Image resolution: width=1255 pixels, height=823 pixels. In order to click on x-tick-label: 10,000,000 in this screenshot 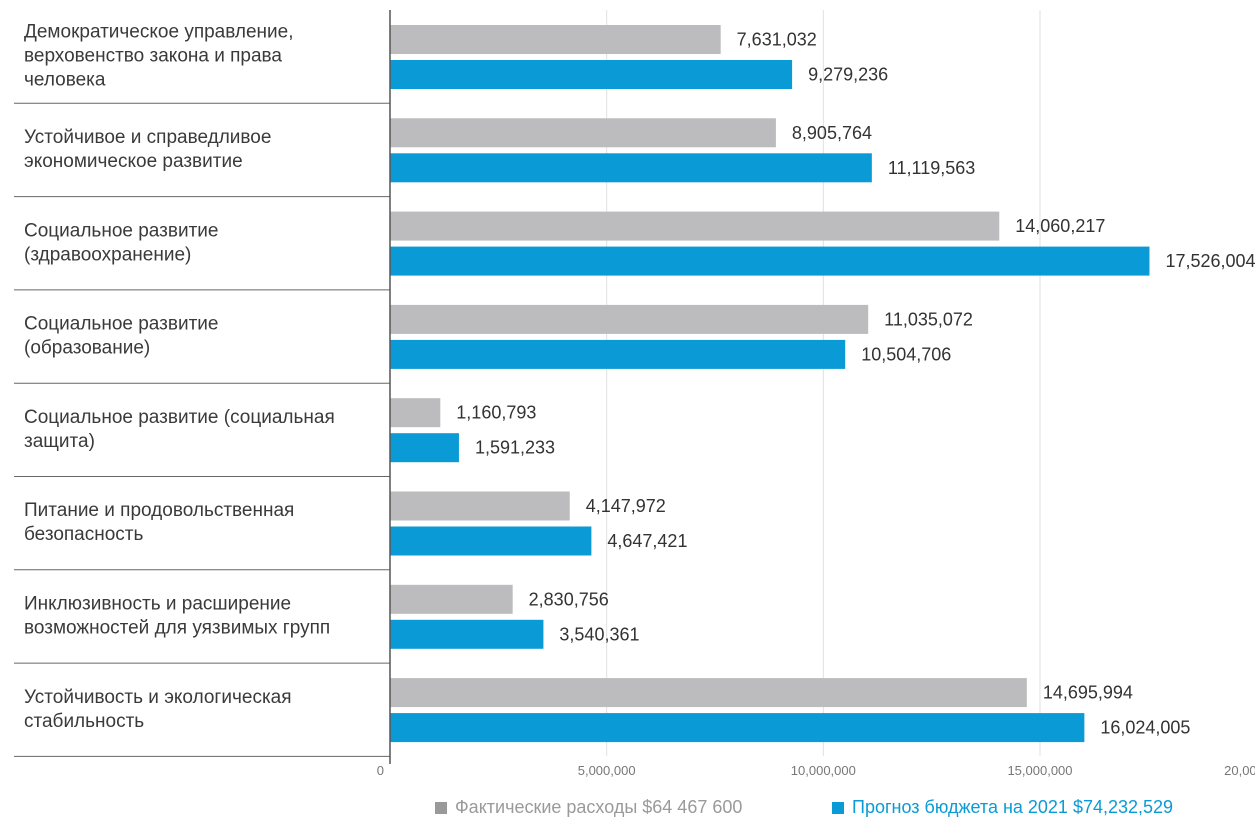, I will do `click(823, 770)`.